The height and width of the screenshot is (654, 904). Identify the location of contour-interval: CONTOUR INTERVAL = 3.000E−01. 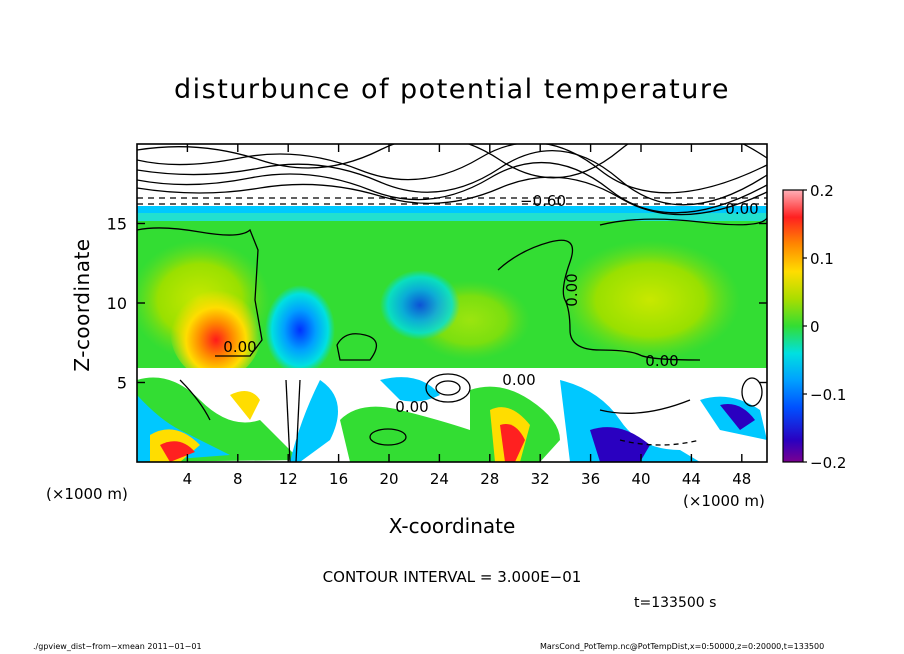
(452, 577).